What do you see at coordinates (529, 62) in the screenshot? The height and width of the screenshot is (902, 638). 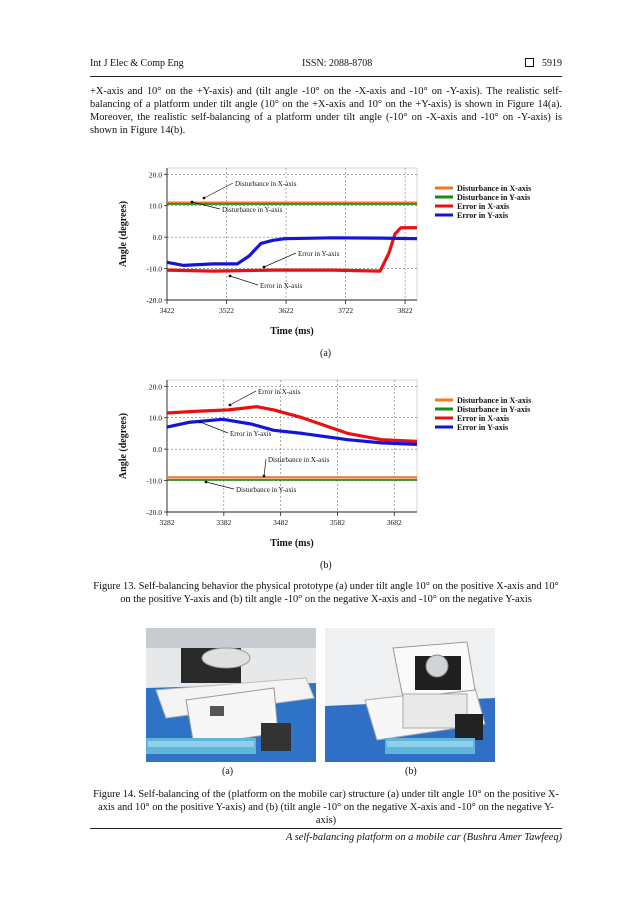 I see `square-bullet-icon` at bounding box center [529, 62].